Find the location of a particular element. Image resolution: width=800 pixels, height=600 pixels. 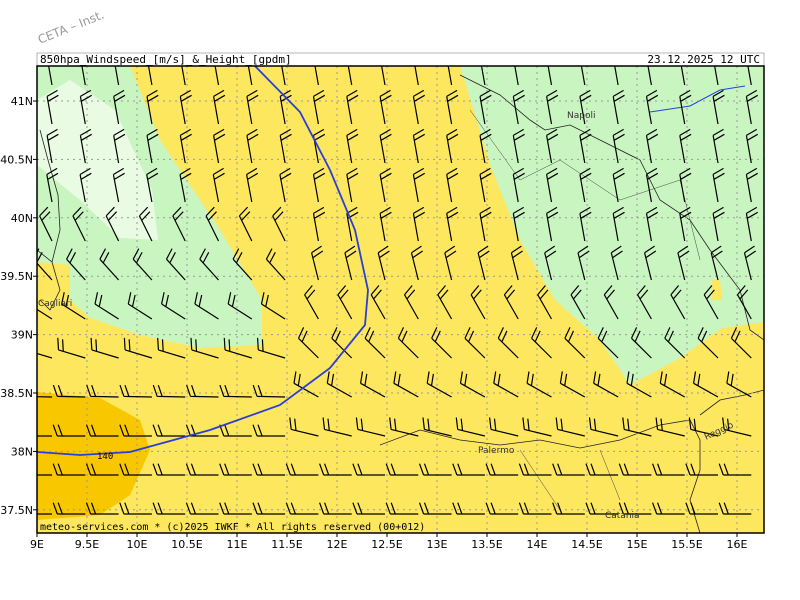

place-label: Palermo is located at coordinates (496, 451).